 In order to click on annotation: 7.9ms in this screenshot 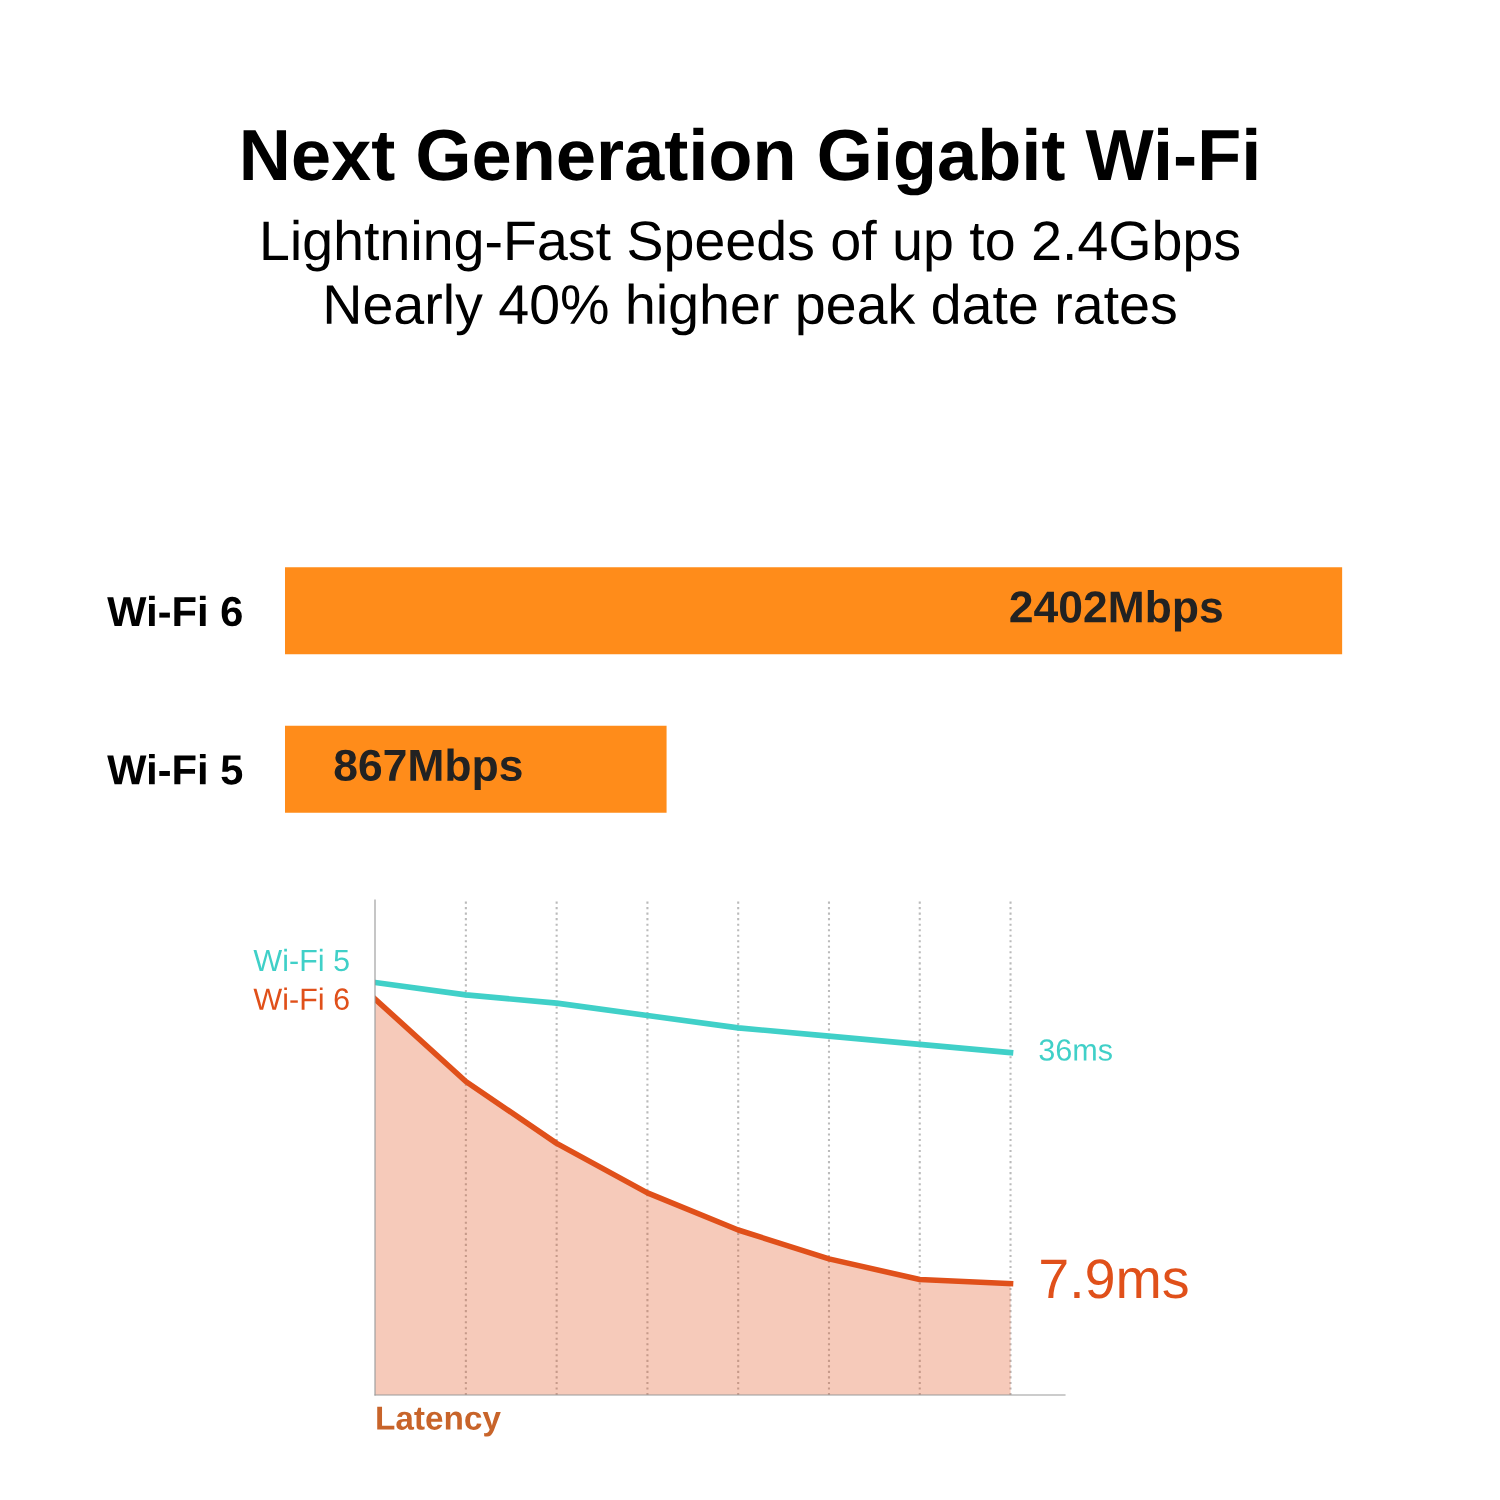, I will do `click(1114, 1279)`.